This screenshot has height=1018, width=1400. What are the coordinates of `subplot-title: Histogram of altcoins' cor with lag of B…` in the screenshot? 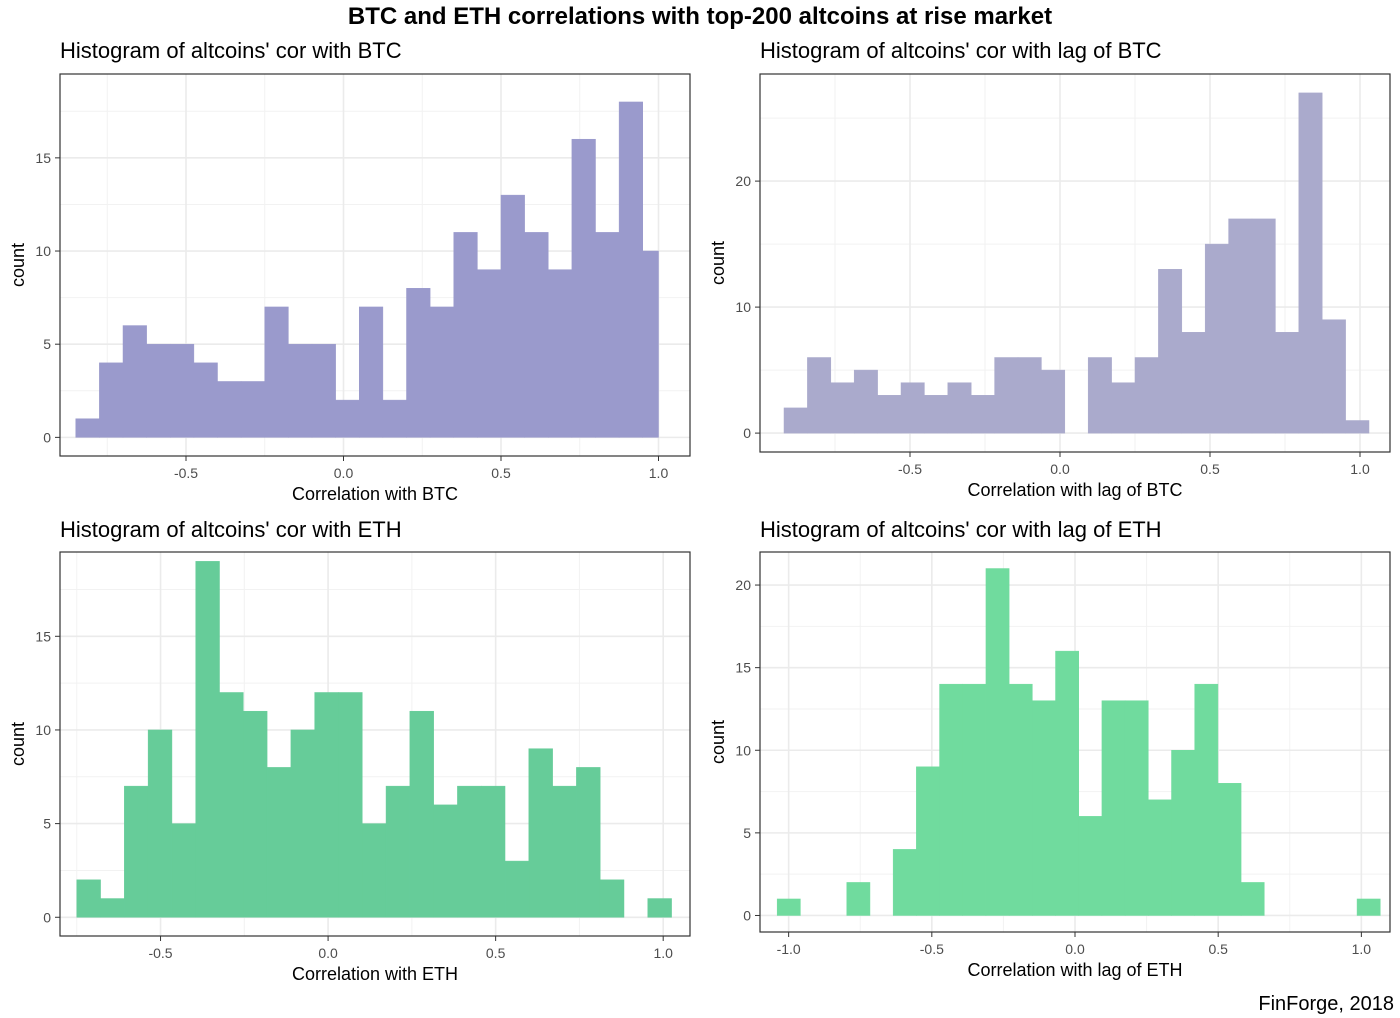 It's located at (961, 50).